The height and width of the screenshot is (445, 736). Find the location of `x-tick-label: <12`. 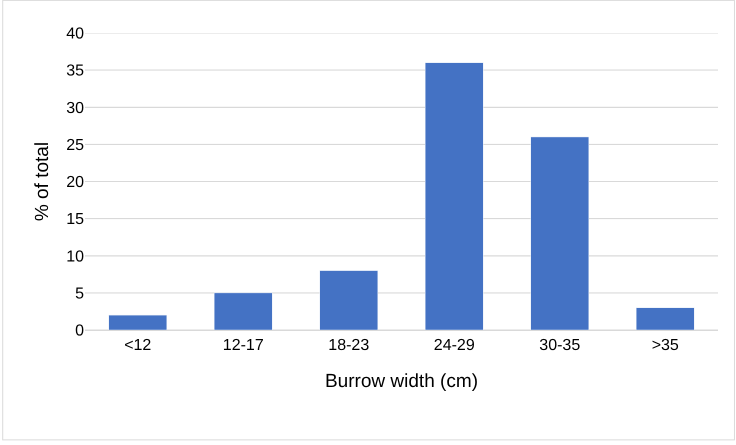

x-tick-label: <12 is located at coordinates (138, 345).